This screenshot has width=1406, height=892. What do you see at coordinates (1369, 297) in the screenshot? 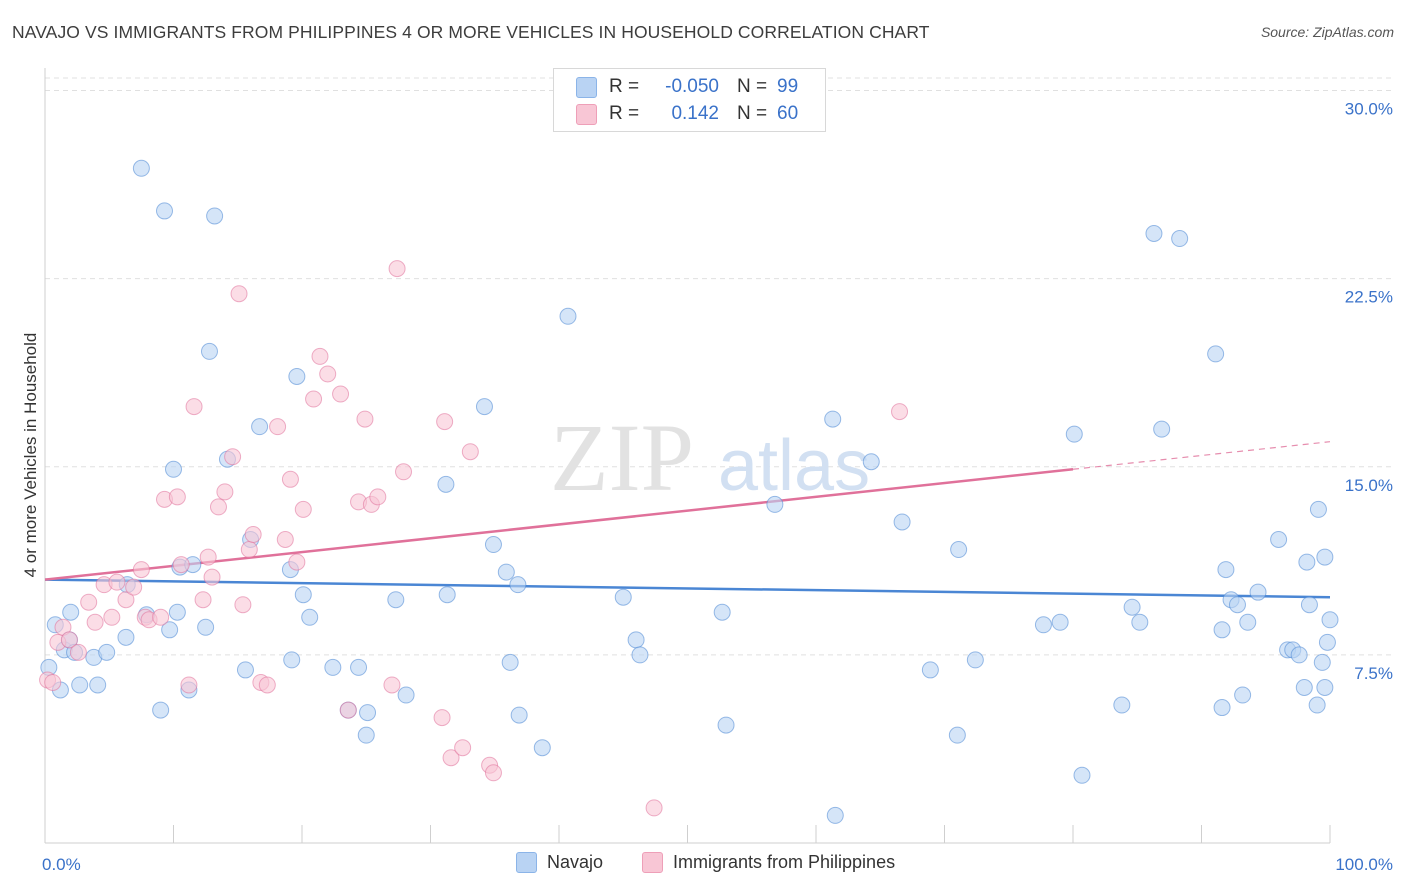
I see `y-tick-label: 22.5%` at bounding box center [1369, 297].